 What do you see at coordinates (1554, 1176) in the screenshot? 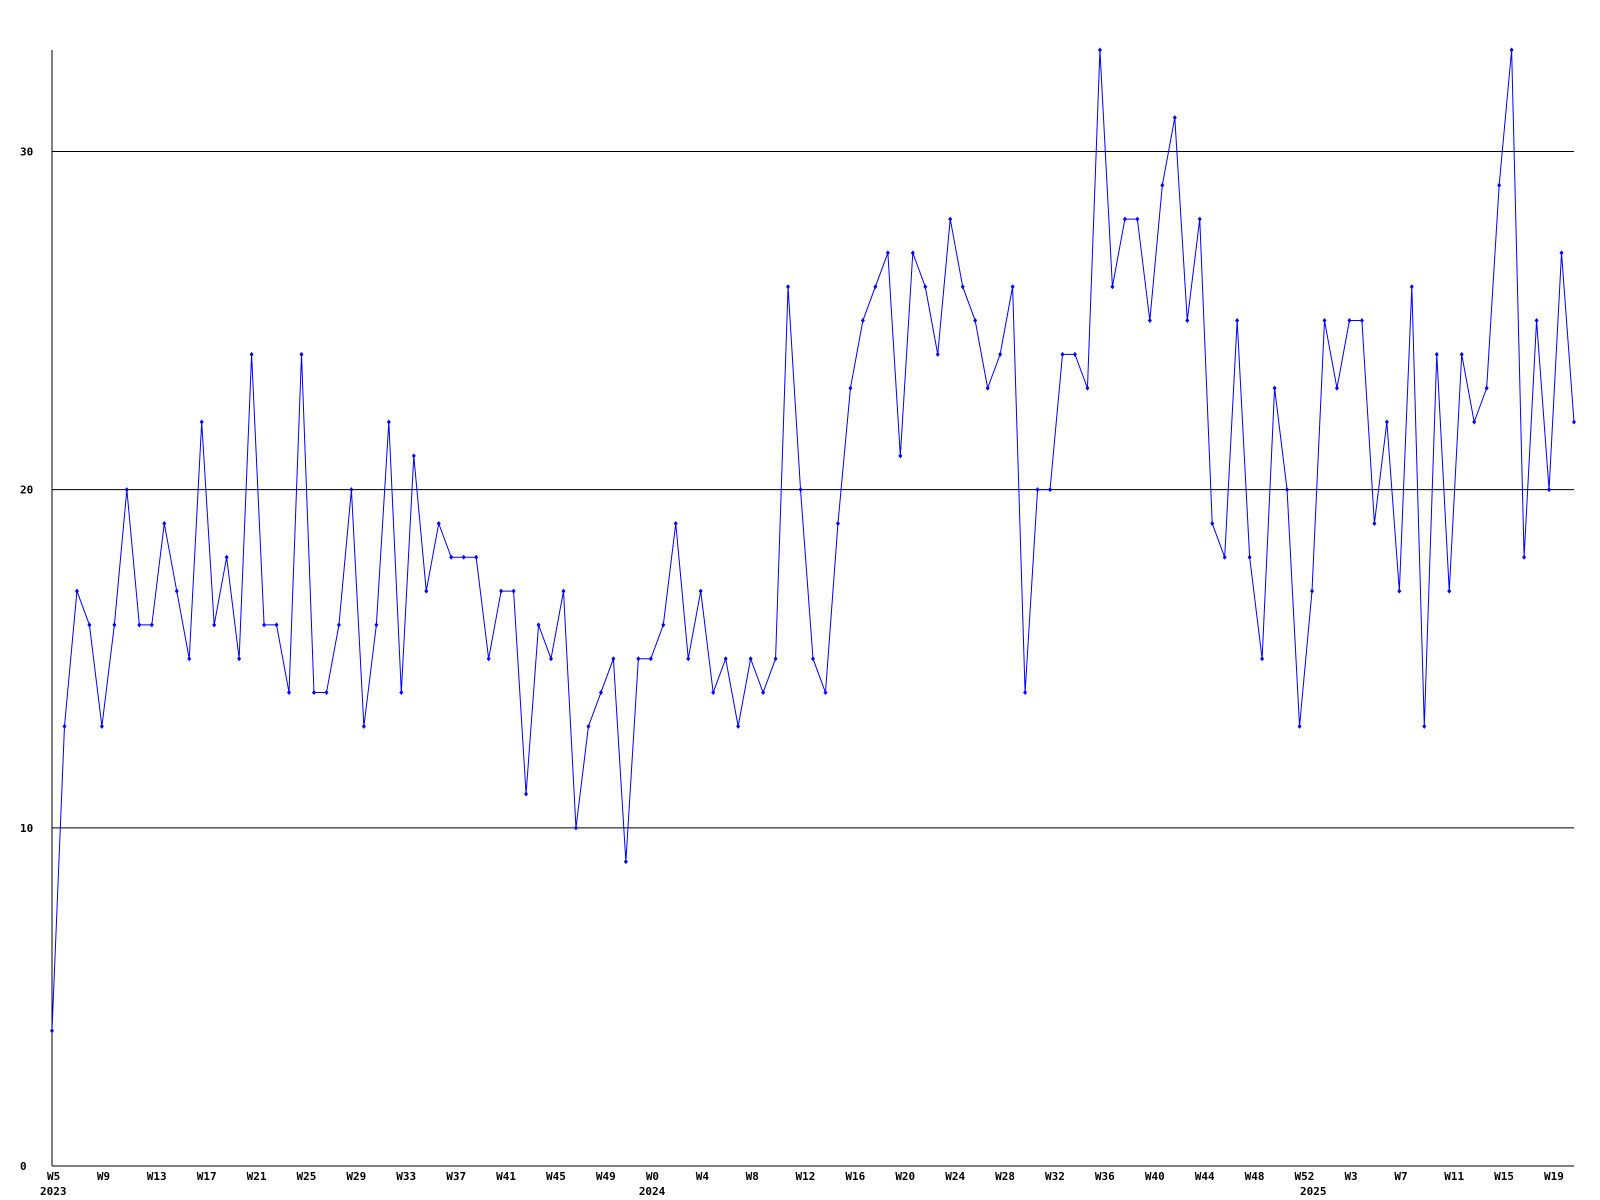
I see `x-tick-label: W19` at bounding box center [1554, 1176].